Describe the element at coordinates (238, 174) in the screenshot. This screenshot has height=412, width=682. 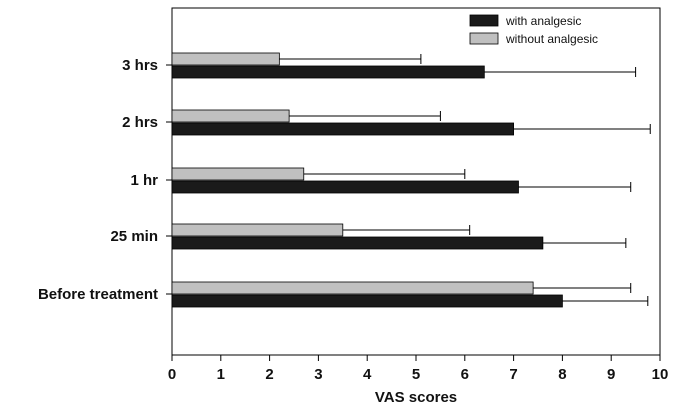
I see `bar-without-analgesic-1-hr` at that location.